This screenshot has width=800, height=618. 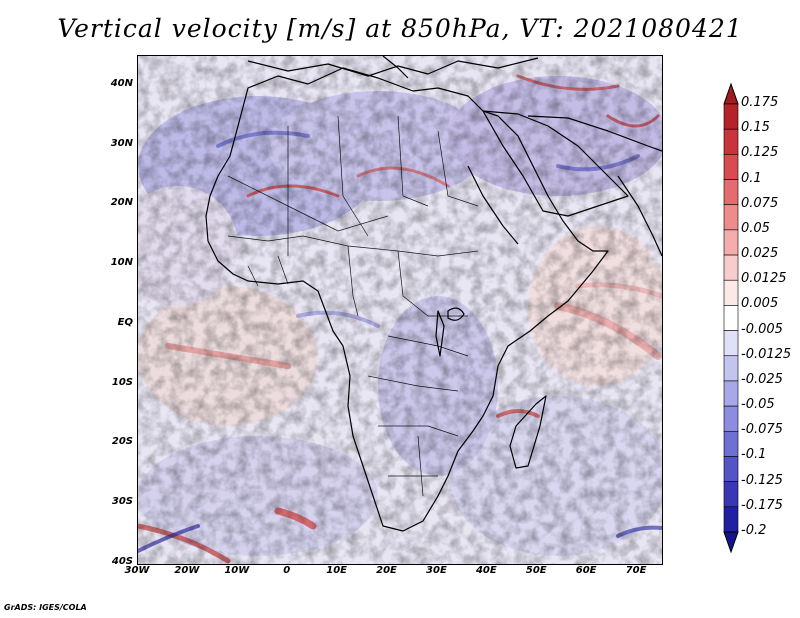 I want to click on colorbar-level-label: 0.1, so click(x=751, y=178).